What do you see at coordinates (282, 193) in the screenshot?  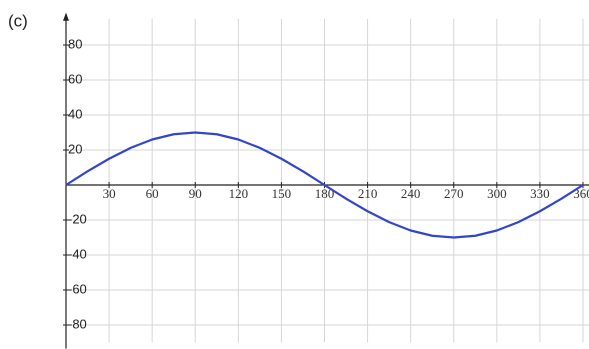 I see `x-tick-label: 150` at bounding box center [282, 193].